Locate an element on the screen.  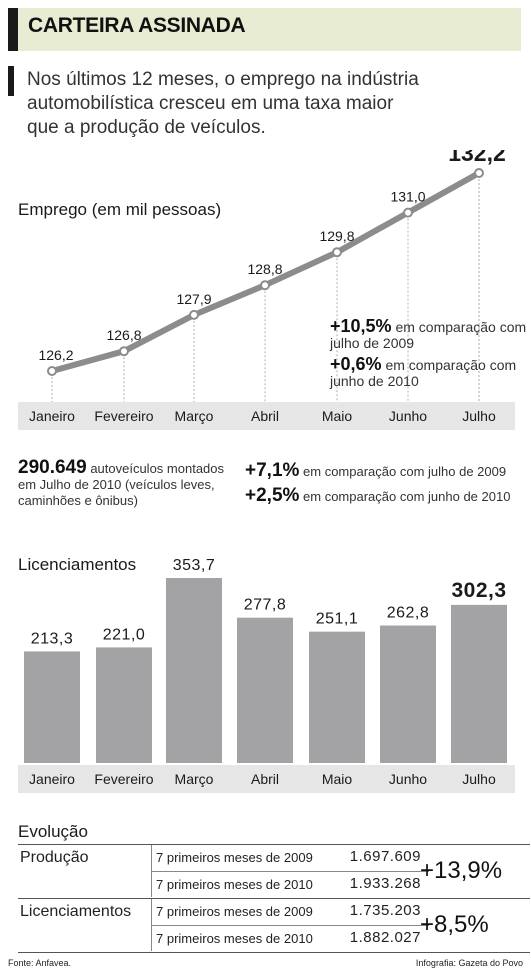
emprego-note-julho-text: em comparação com julho de 2009 is located at coordinates (428, 335).